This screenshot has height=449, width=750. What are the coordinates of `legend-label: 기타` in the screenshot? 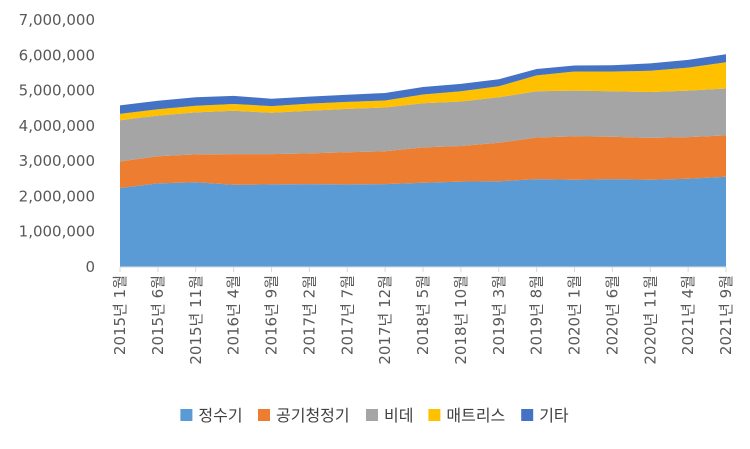 It's located at (554, 415).